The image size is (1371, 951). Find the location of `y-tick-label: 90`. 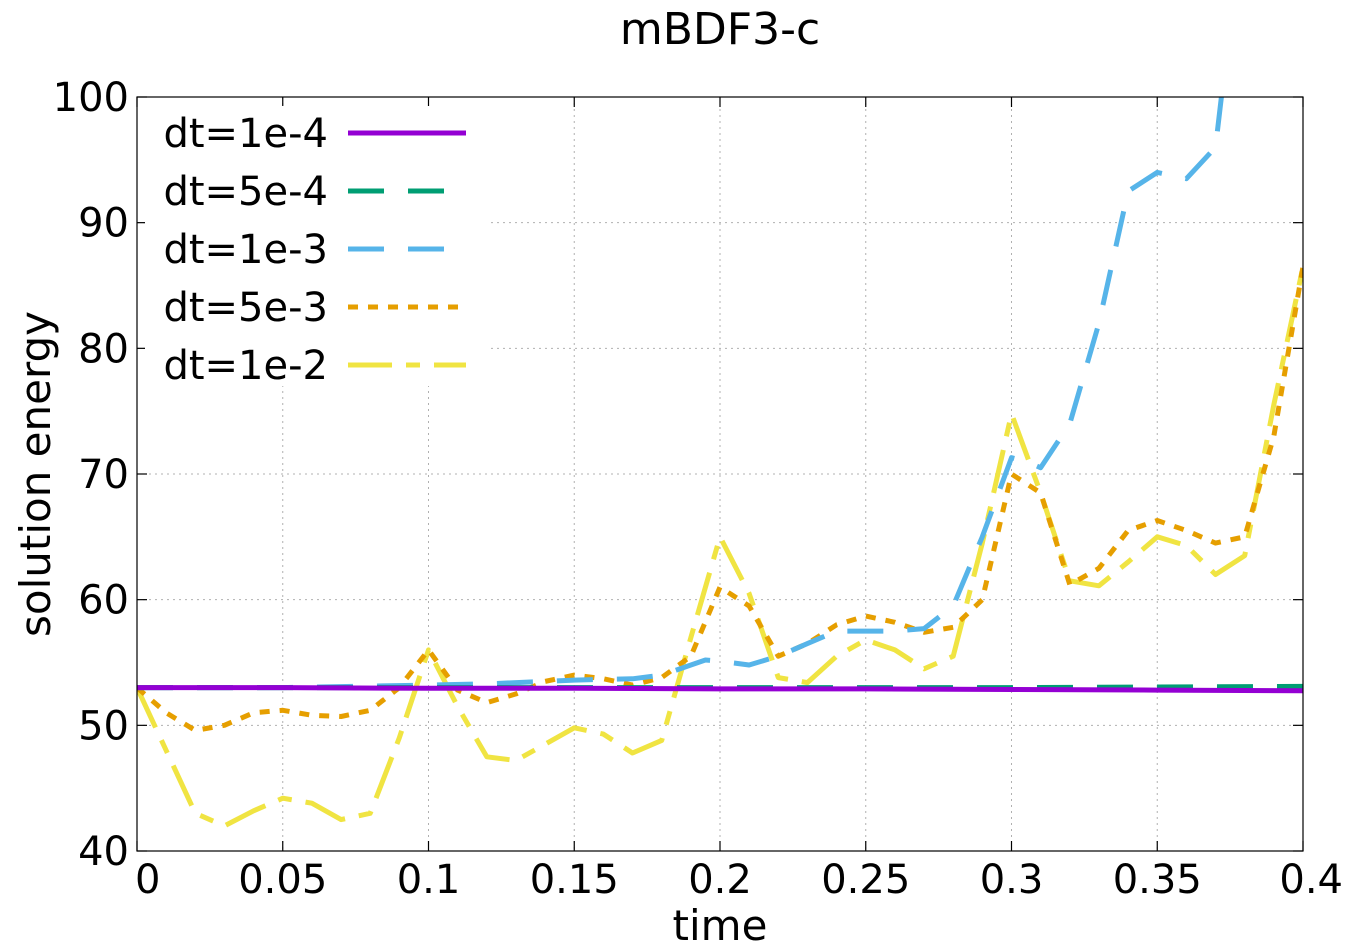

y-tick-label: 90 is located at coordinates (103, 224).